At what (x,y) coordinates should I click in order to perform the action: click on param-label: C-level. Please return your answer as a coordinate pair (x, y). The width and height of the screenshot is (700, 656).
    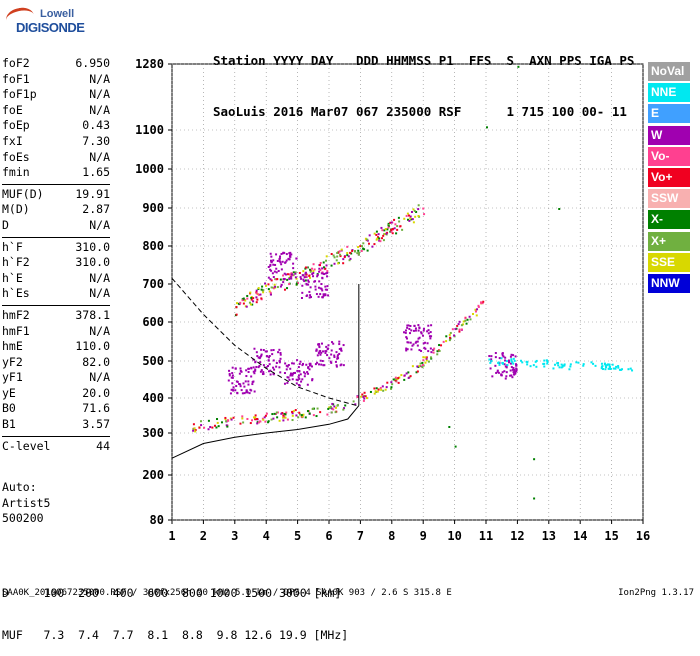
    Looking at the image, I should click on (26, 445).